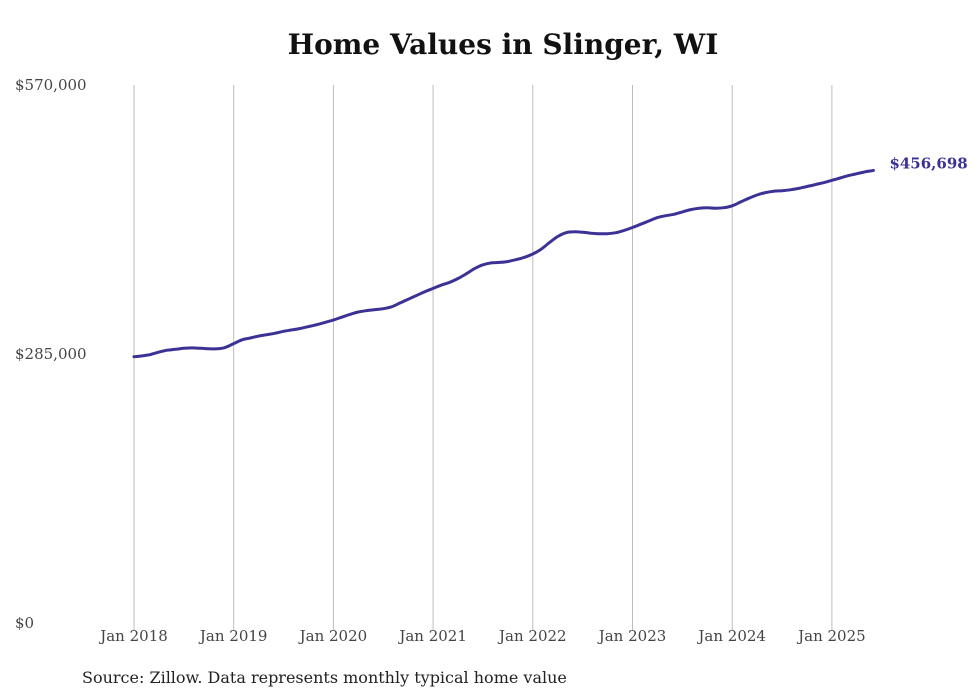 The width and height of the screenshot is (980, 699). I want to click on end-value-layer: $456,698, so click(928, 163).